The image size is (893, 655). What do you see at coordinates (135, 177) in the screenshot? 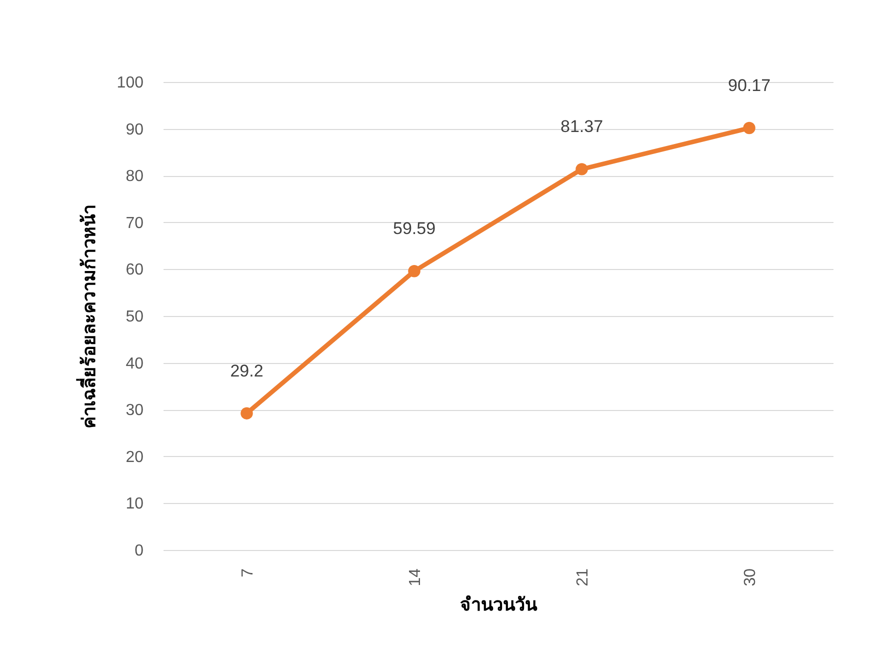
I see `y-tick-label: 80` at bounding box center [135, 177].